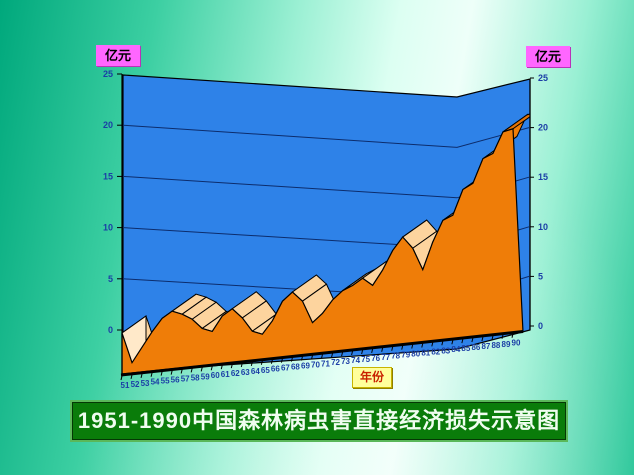 Image resolution: width=634 pixels, height=475 pixels. Describe the element at coordinates (108, 74) in the screenshot. I see `left-axis-tick-label: 25` at that location.